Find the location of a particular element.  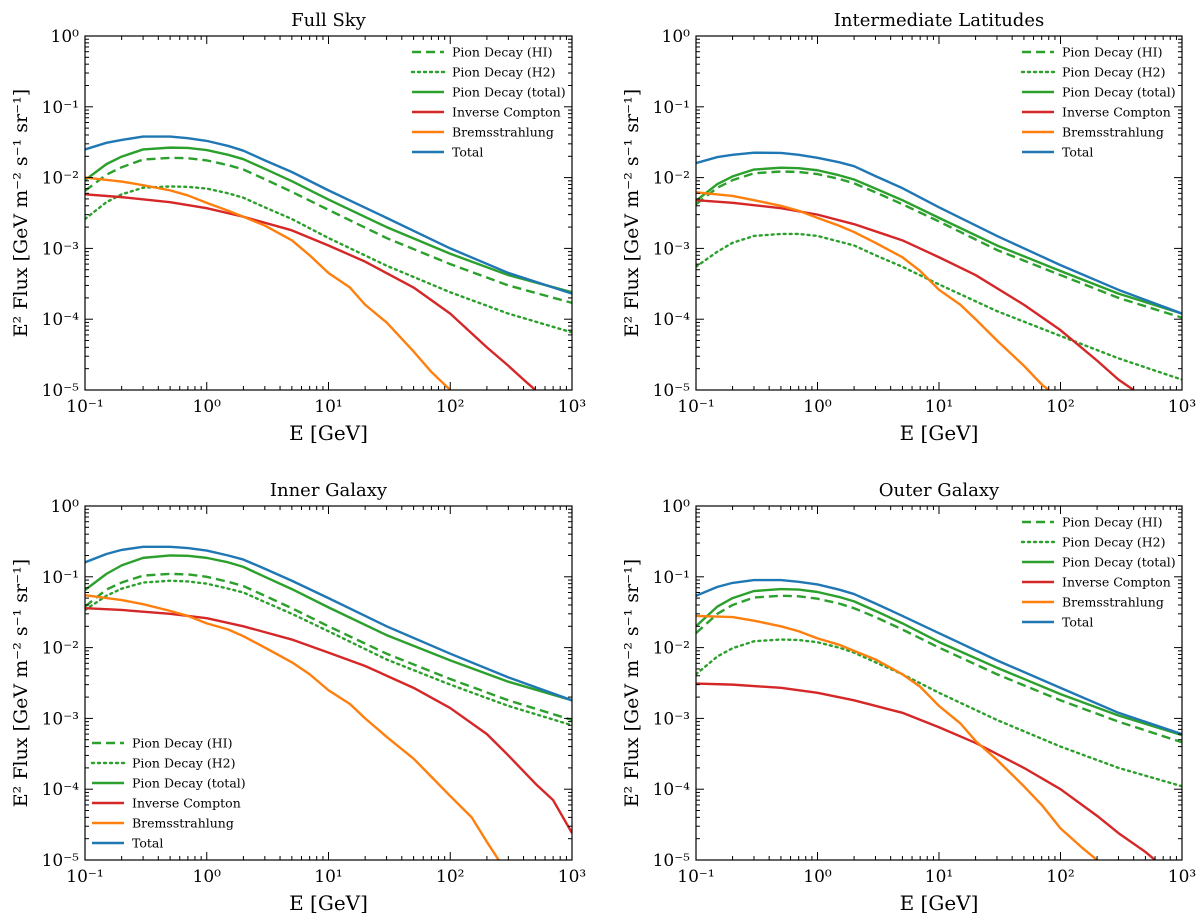

panel-title: Intermediate Latitudes is located at coordinates (939, 20).